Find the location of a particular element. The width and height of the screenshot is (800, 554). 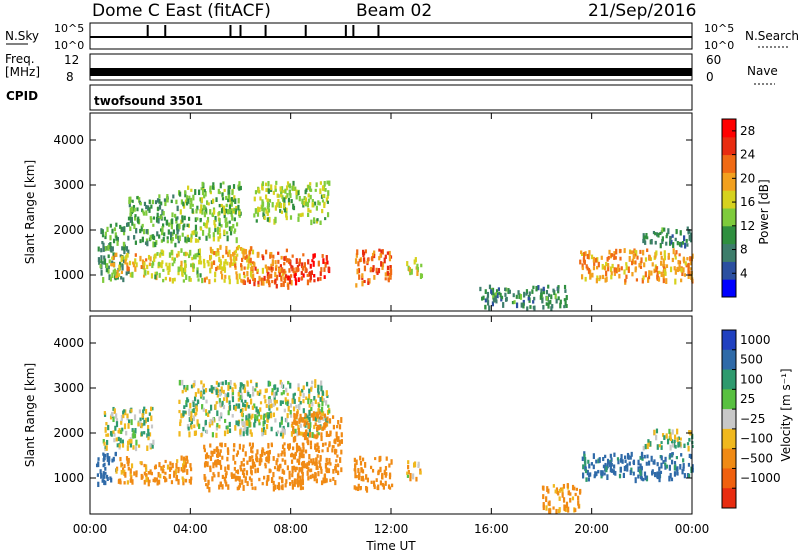

nave-label: Nave is located at coordinates (762, 71).